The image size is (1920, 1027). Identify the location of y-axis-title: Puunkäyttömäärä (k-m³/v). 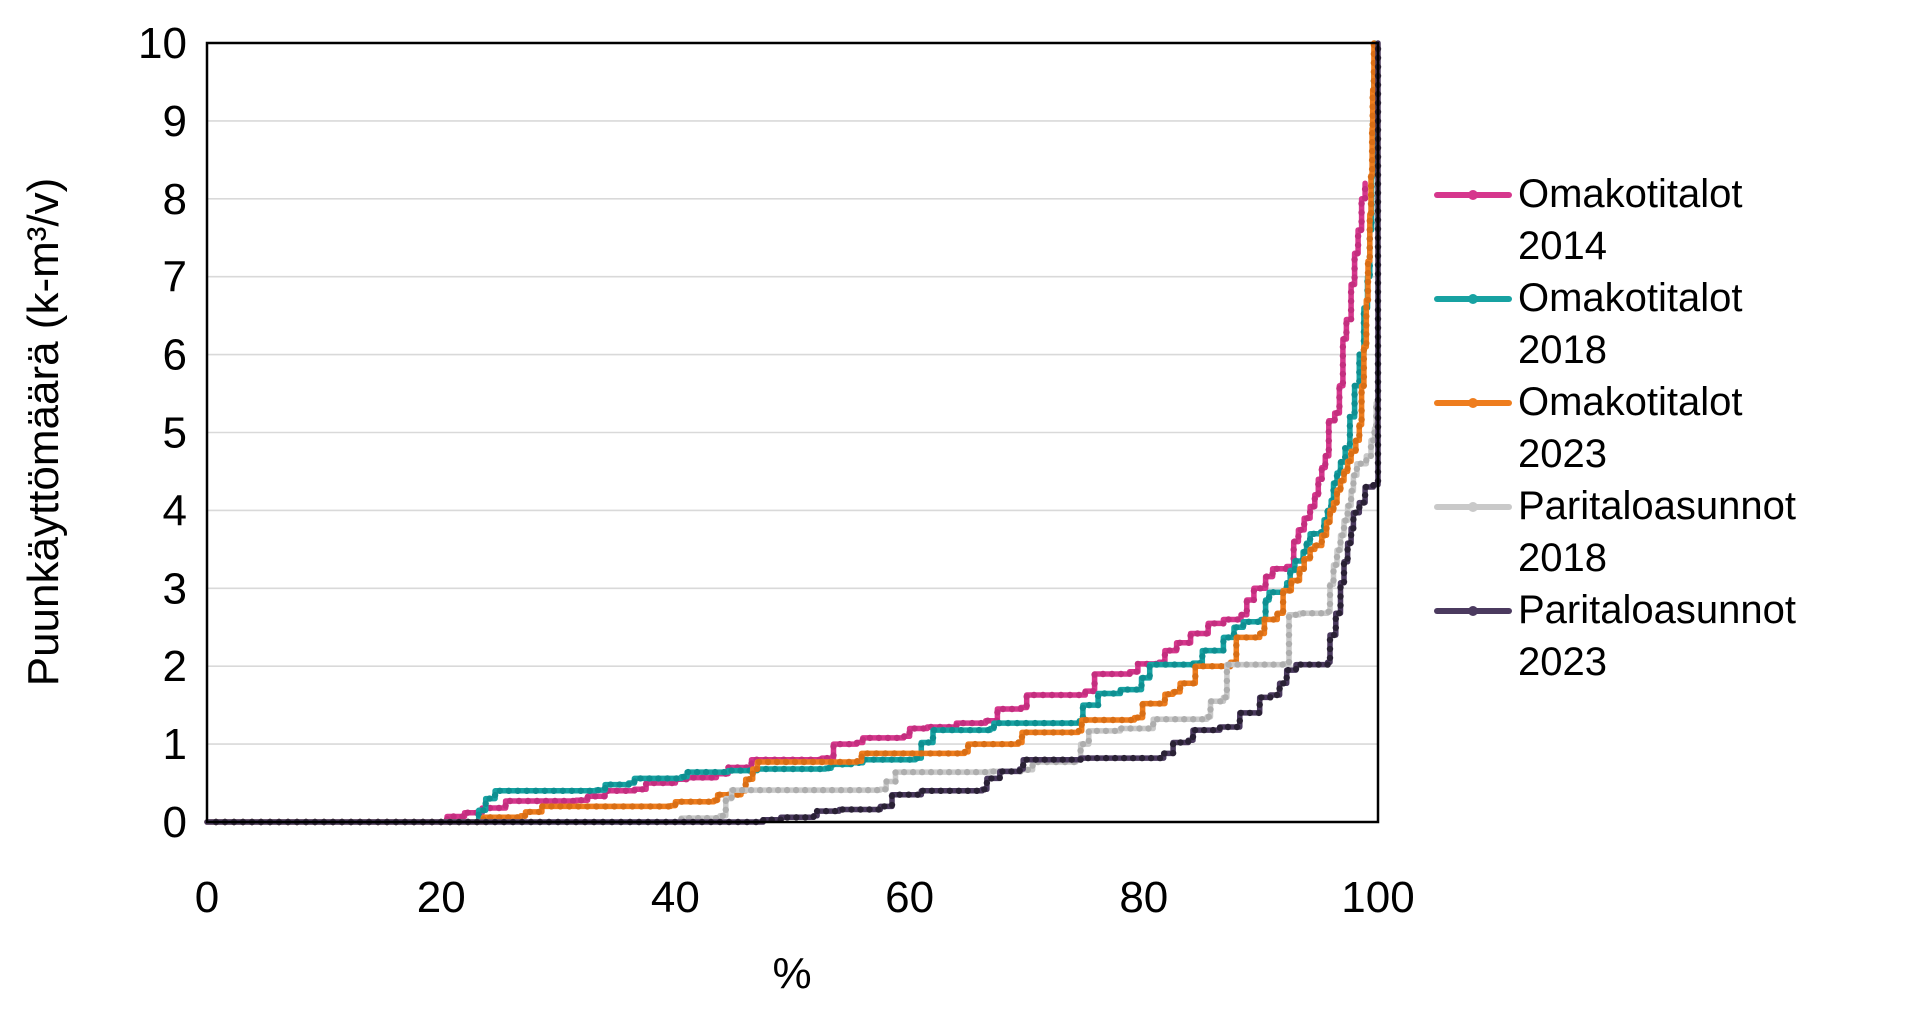
(43, 432).